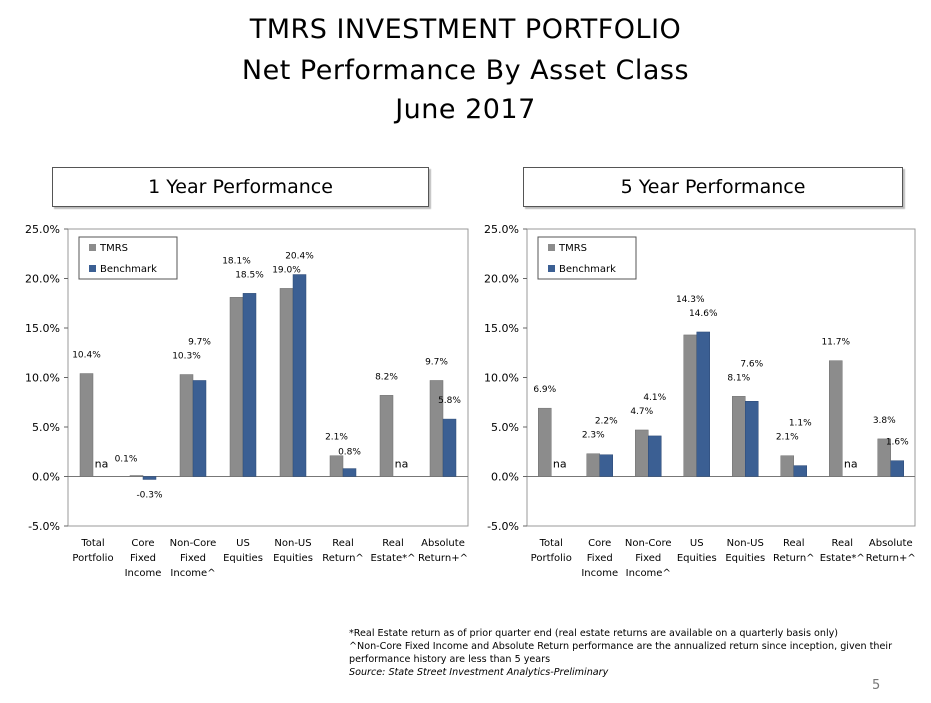 Image resolution: width=931 pixels, height=703 pixels. What do you see at coordinates (641, 412) in the screenshot?
I see `bar-data-label: 4.7%` at bounding box center [641, 412].